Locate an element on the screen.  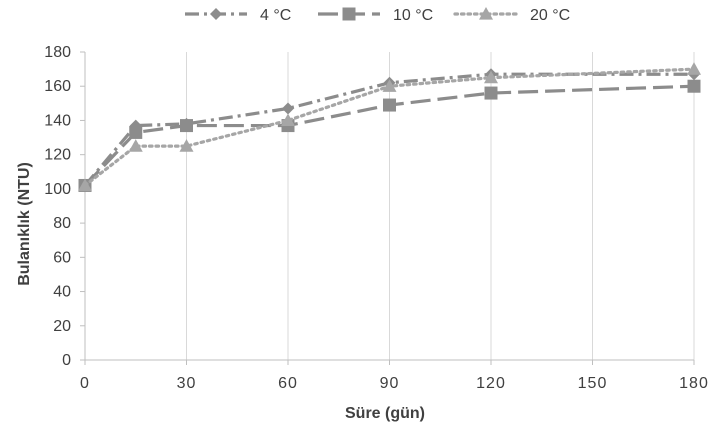
chart-legend: 4 °C 10 °C 20 °C is located at coordinates (377, 15).